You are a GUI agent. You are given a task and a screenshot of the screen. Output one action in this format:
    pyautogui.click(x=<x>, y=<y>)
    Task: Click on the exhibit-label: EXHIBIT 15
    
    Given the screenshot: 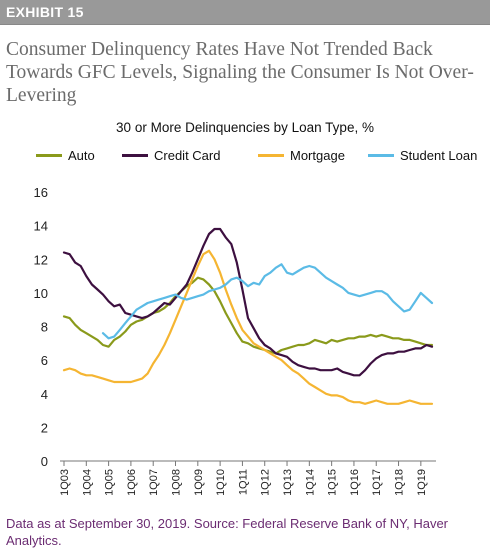 What is the action you would take?
    pyautogui.click(x=45, y=12)
    